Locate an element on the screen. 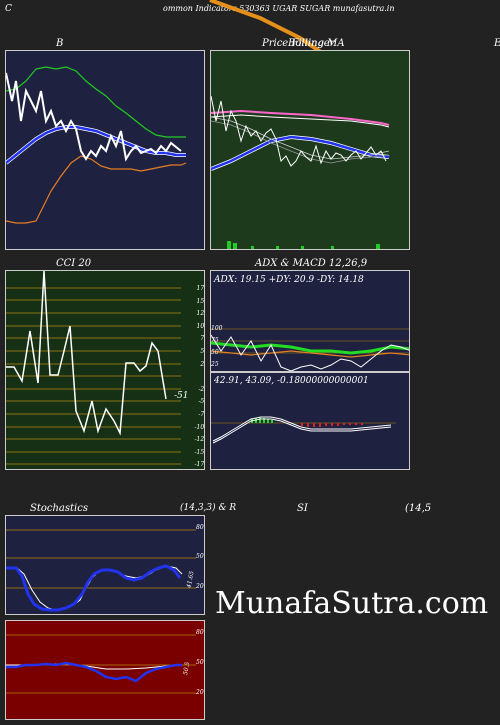  adx-tick: 100 is located at coordinates (217, 328).